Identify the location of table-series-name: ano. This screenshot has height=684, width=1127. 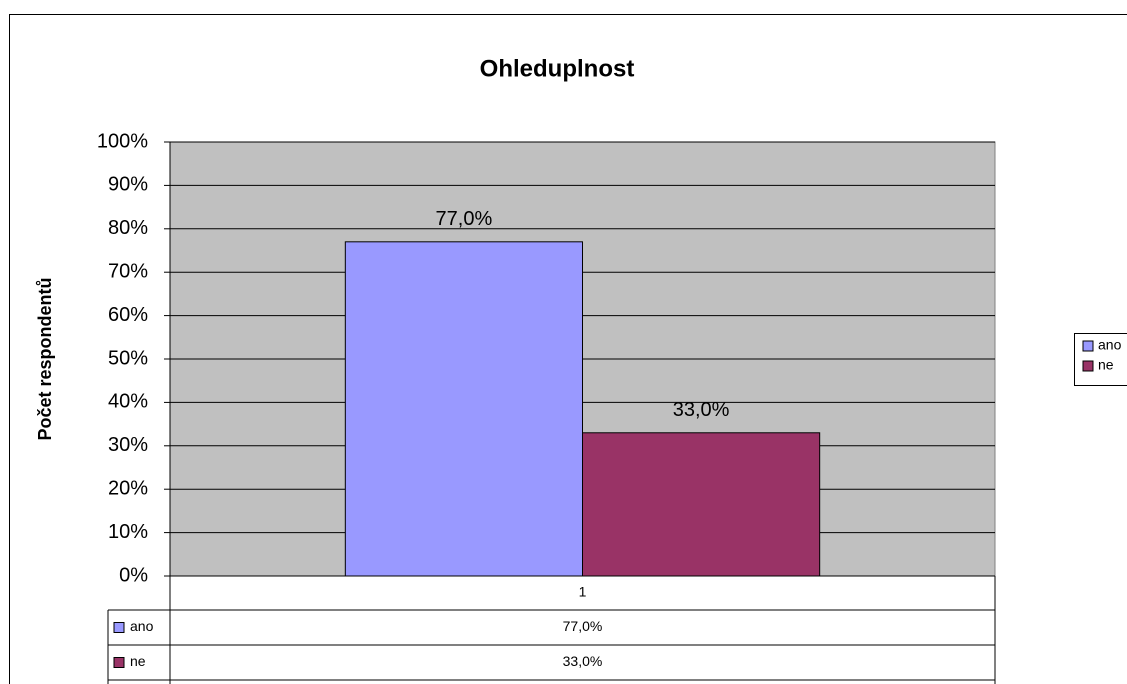
(142, 626).